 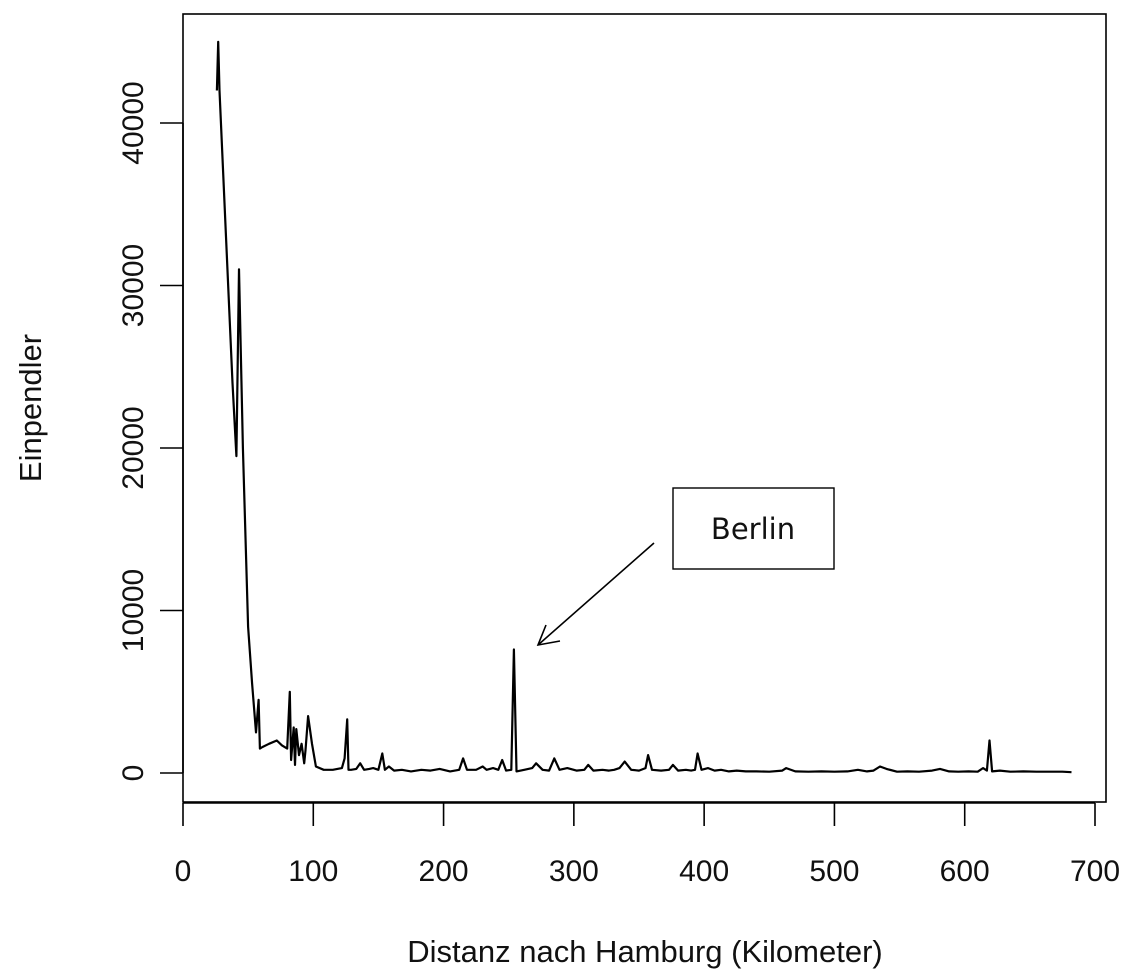 I want to click on y-axis: 0 10000 20000 30000 40000, so click(x=150, y=431).